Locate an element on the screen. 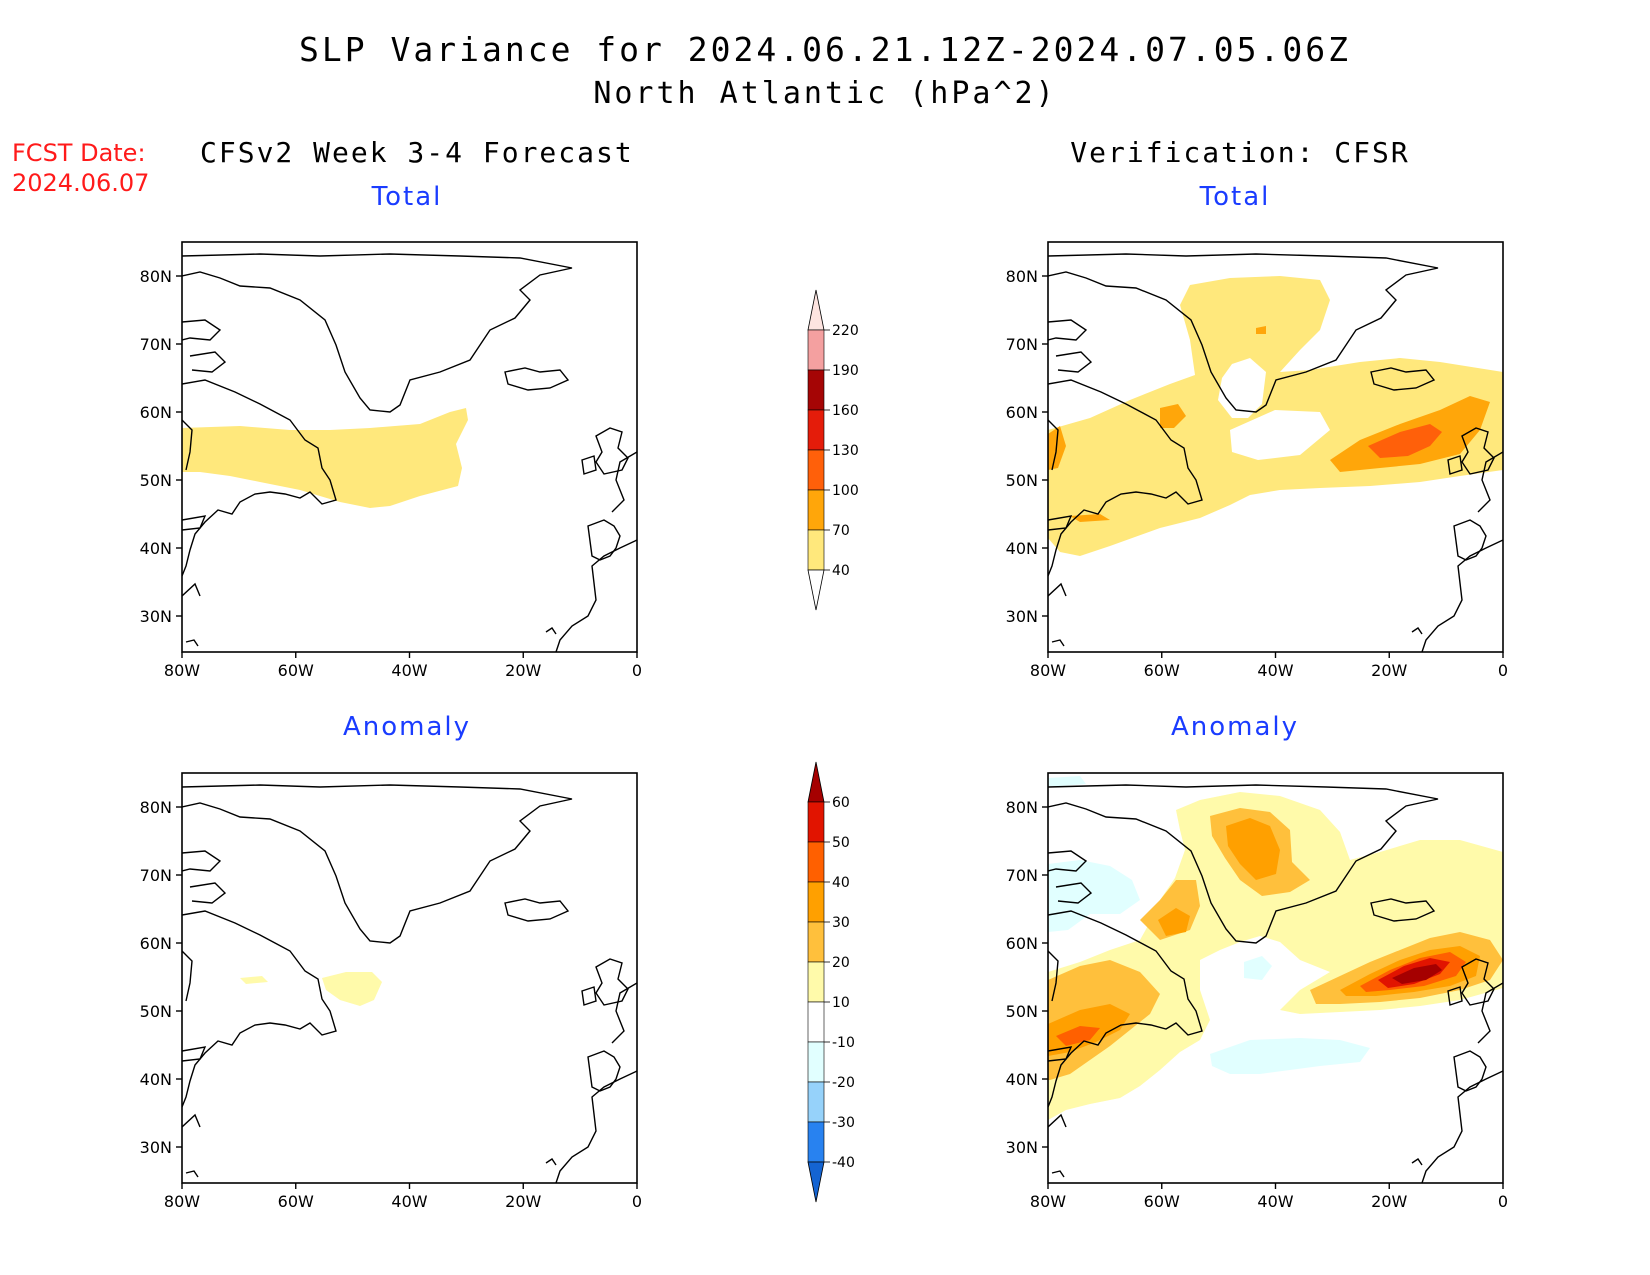 The height and width of the screenshot is (1275, 1650). panel-title-forecast-anomaly: Anomaly is located at coordinates (407, 727).